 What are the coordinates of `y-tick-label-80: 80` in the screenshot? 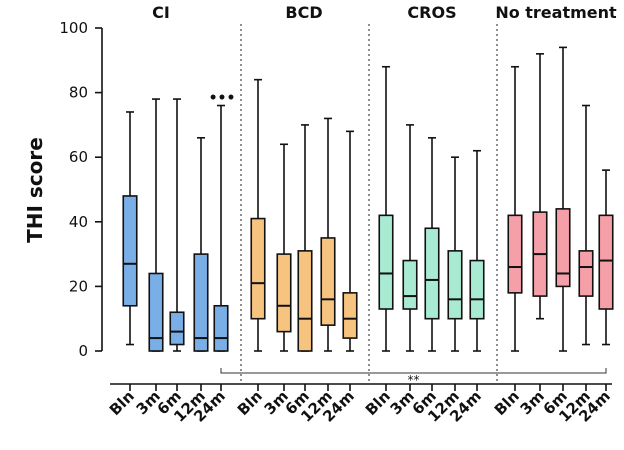 It's located at (78, 93).